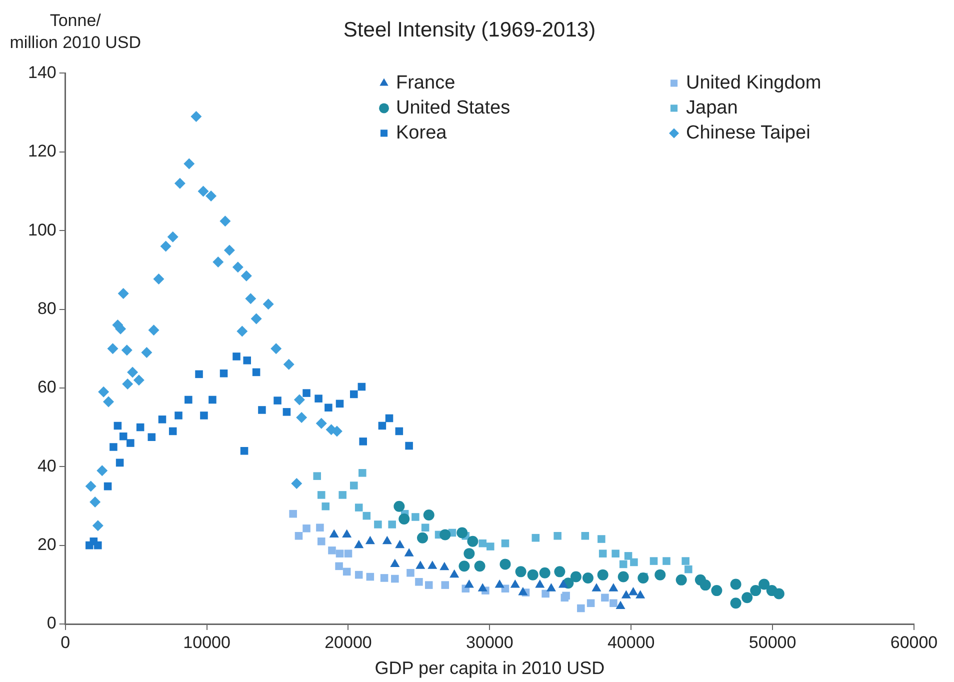  What do you see at coordinates (76, 31) in the screenshot?
I see `y-axis-title: Tonne/ million 2010 USD` at bounding box center [76, 31].